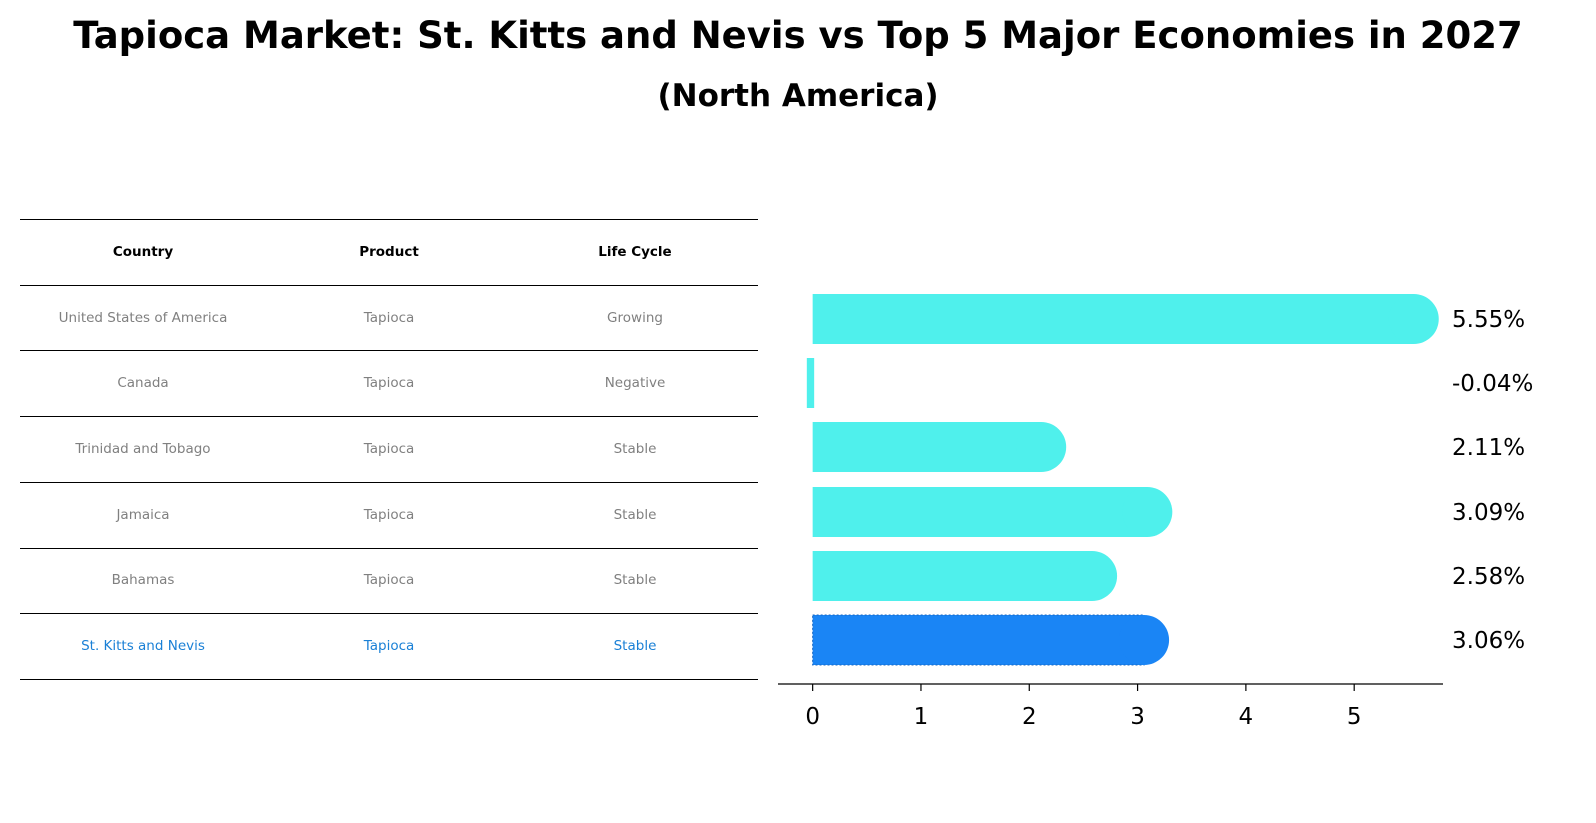 The width and height of the screenshot is (1596, 823). Describe the element at coordinates (143, 514) in the screenshot. I see `table-cell: Jamaica` at that location.